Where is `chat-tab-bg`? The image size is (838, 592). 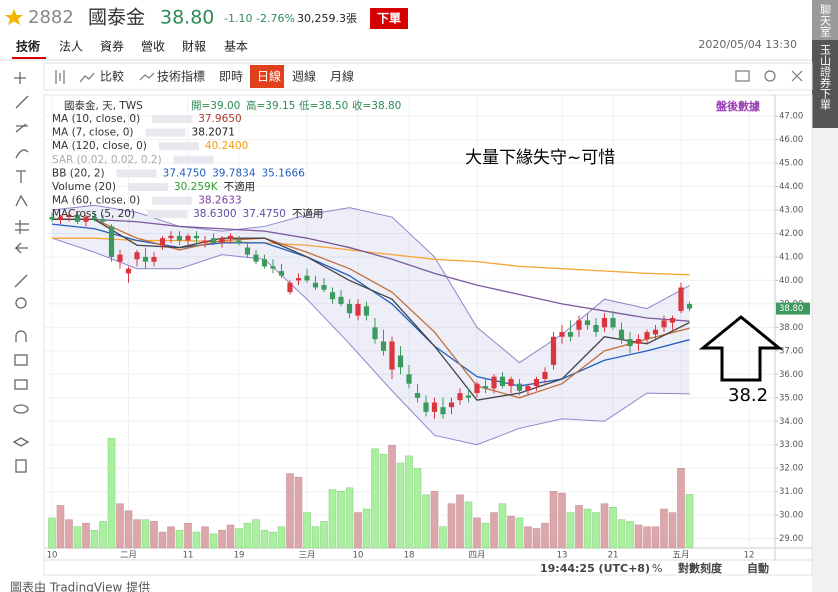 chat-tab-bg is located at coordinates (825, 20).